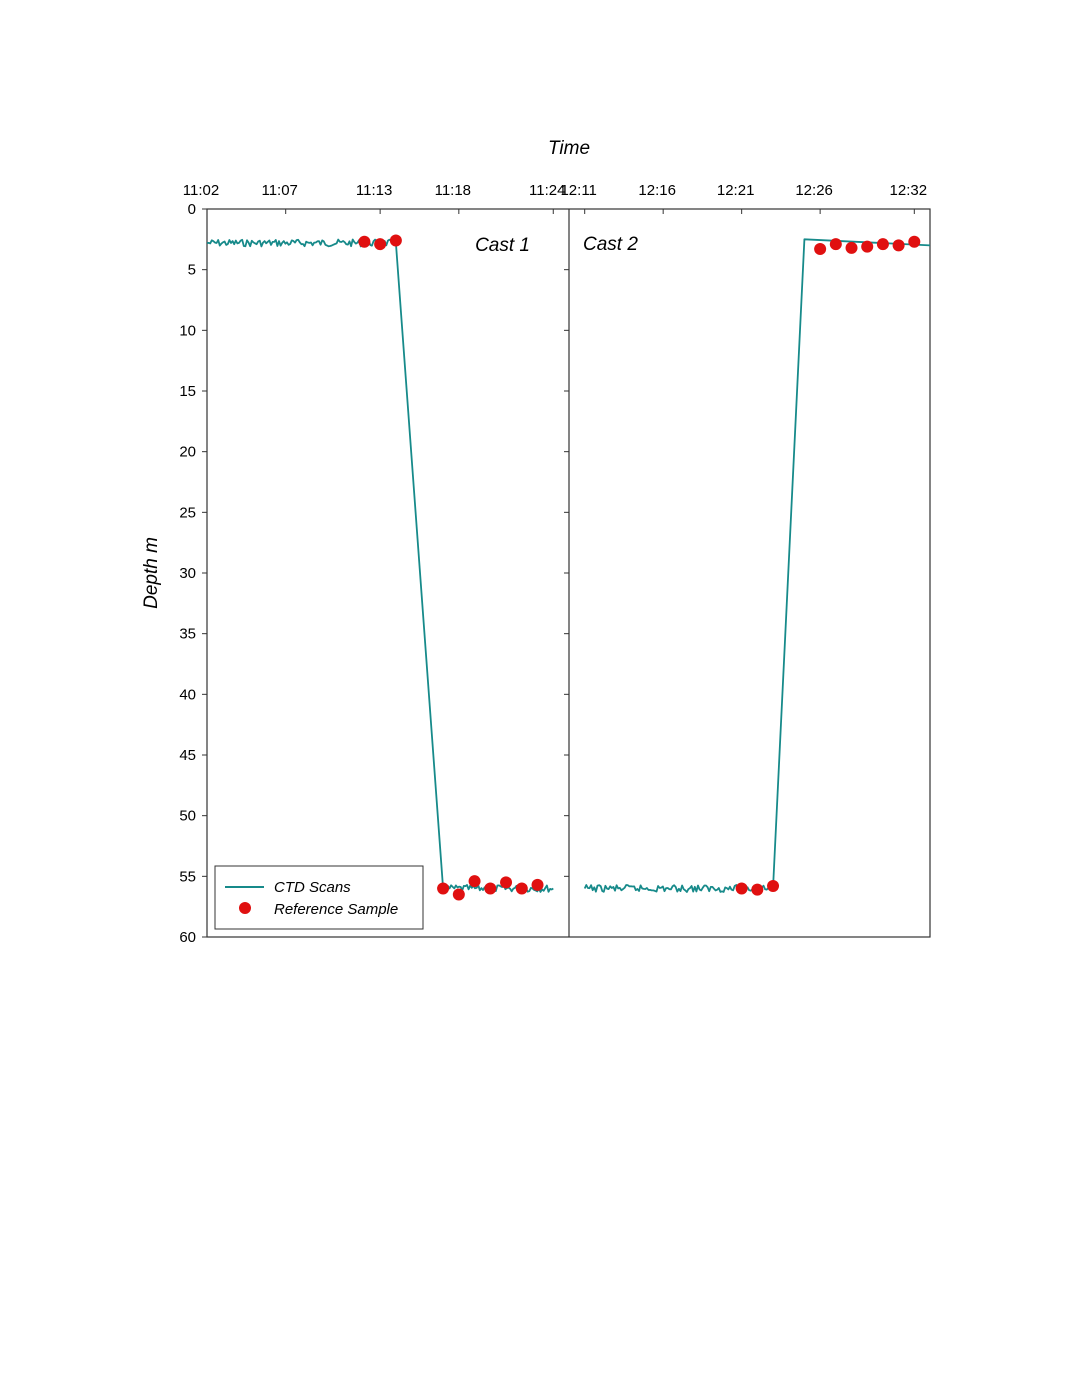 The height and width of the screenshot is (1386, 1071). What do you see at coordinates (201, 190) in the screenshot?
I see `x-tick-label: 11:02` at bounding box center [201, 190].